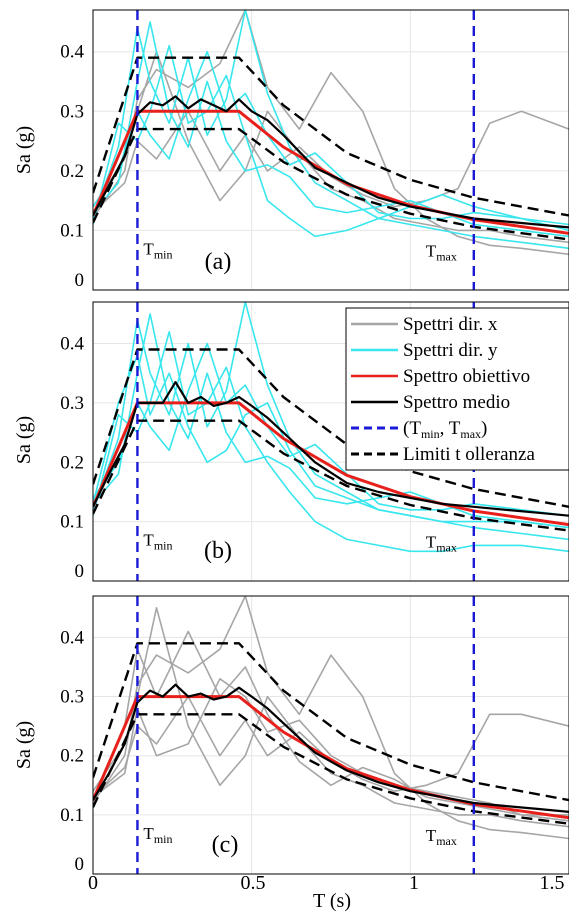 The height and width of the screenshot is (912, 569). I want to click on x-tick-label: 0, so click(93, 883).